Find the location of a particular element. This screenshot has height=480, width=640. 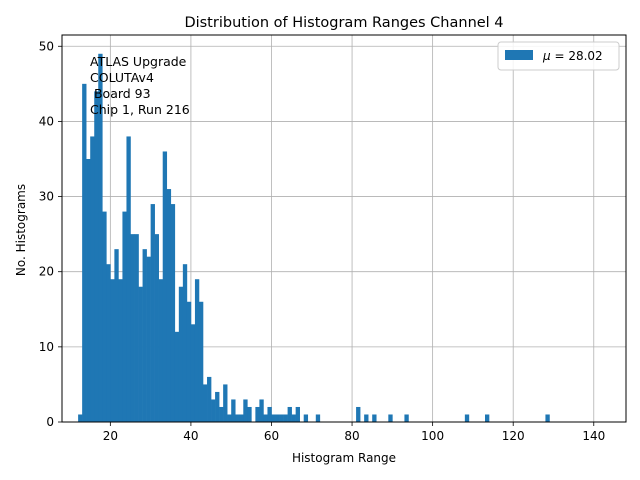

legend-box is located at coordinates (558, 56).